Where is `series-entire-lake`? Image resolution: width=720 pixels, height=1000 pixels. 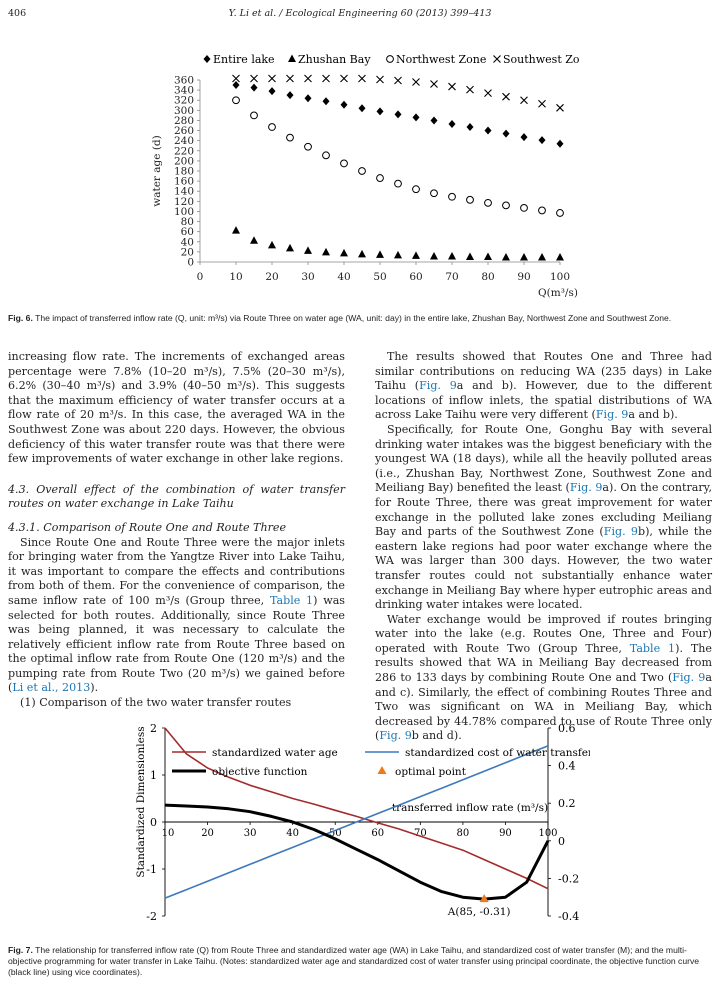 series-entire-lake is located at coordinates (398, 114).